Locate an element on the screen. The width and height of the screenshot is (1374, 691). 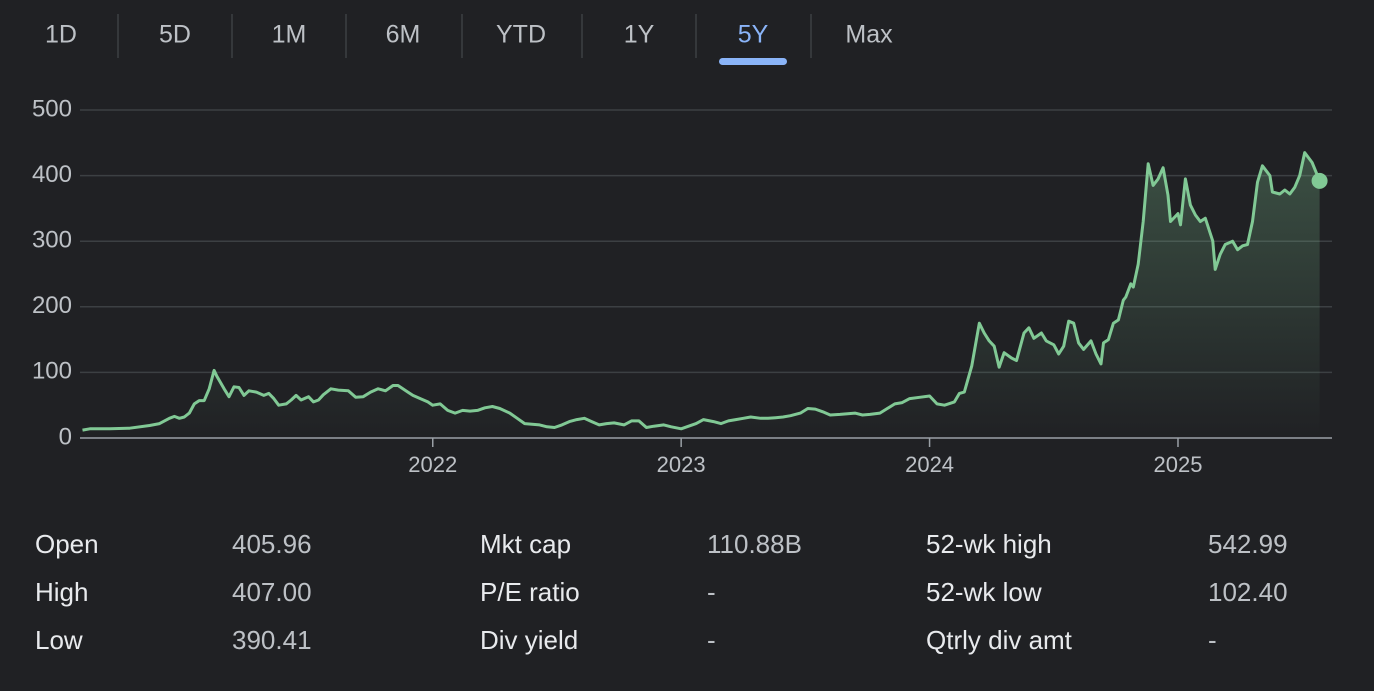
stat-label: Low is located at coordinates (59, 640).